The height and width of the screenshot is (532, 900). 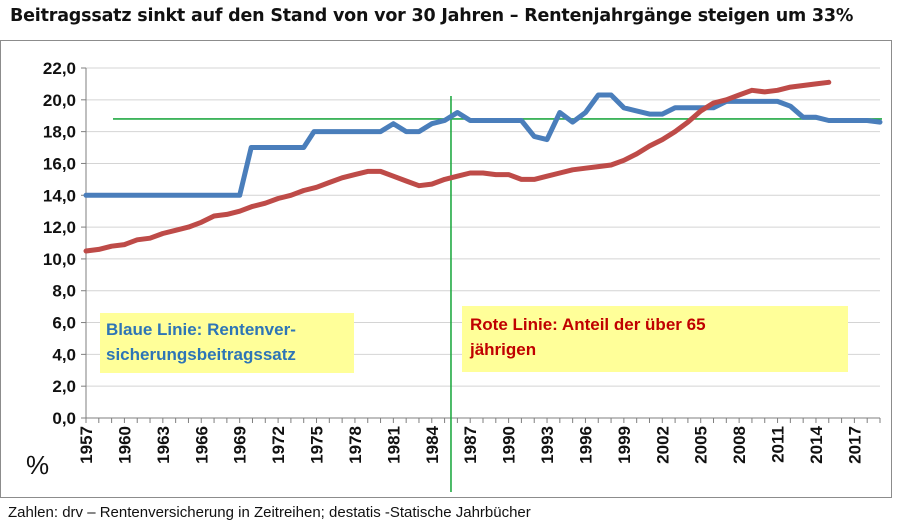 What do you see at coordinates (816, 444) in the screenshot?
I see `x-tick-label: 2014` at bounding box center [816, 444].